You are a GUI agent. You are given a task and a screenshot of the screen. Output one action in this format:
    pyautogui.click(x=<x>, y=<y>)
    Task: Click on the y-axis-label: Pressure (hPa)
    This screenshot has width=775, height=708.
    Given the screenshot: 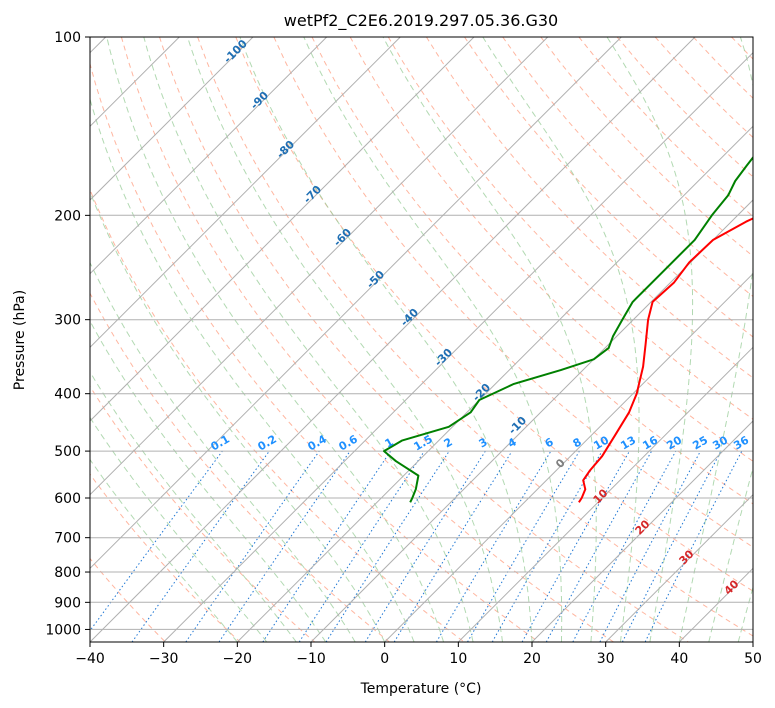 What is the action you would take?
    pyautogui.click(x=20, y=340)
    